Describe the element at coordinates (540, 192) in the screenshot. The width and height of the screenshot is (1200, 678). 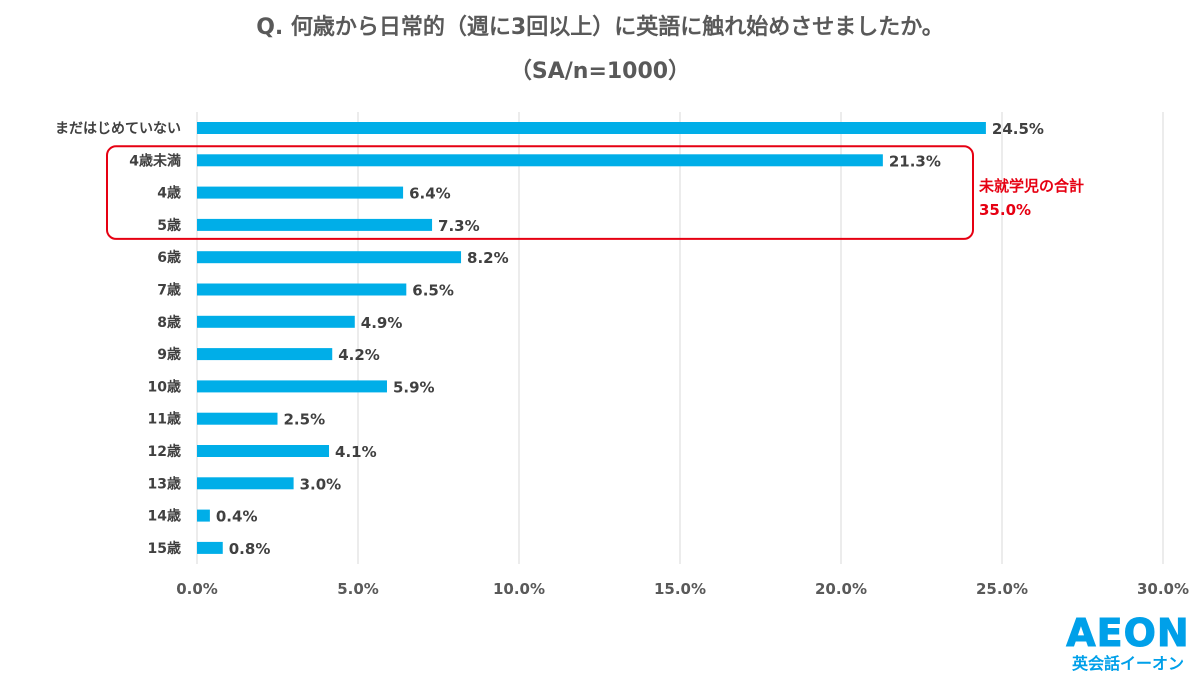
I see `preschool-highlight-box` at that location.